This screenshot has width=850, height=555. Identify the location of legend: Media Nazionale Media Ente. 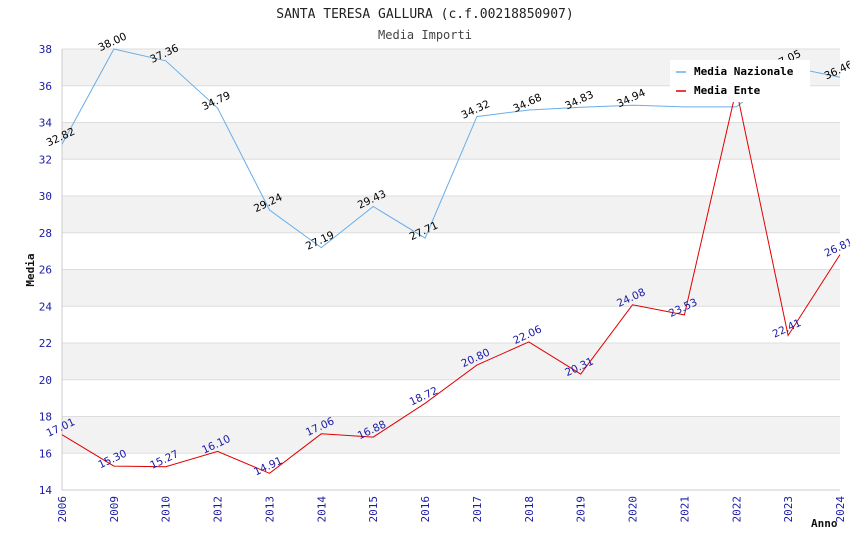
(740, 81).